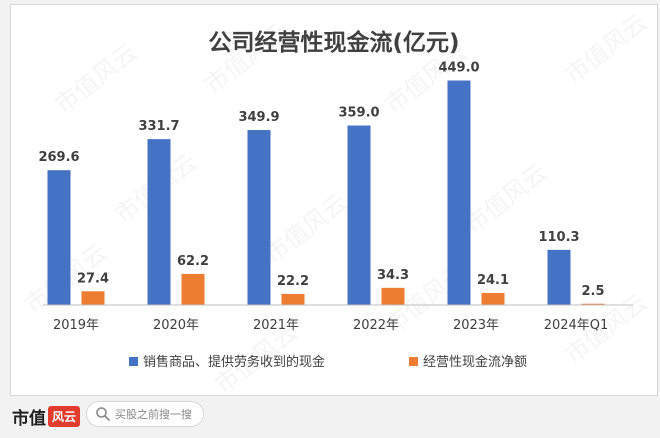 The image size is (660, 438). I want to click on brand-logo-stamp: 风云, so click(64, 416).